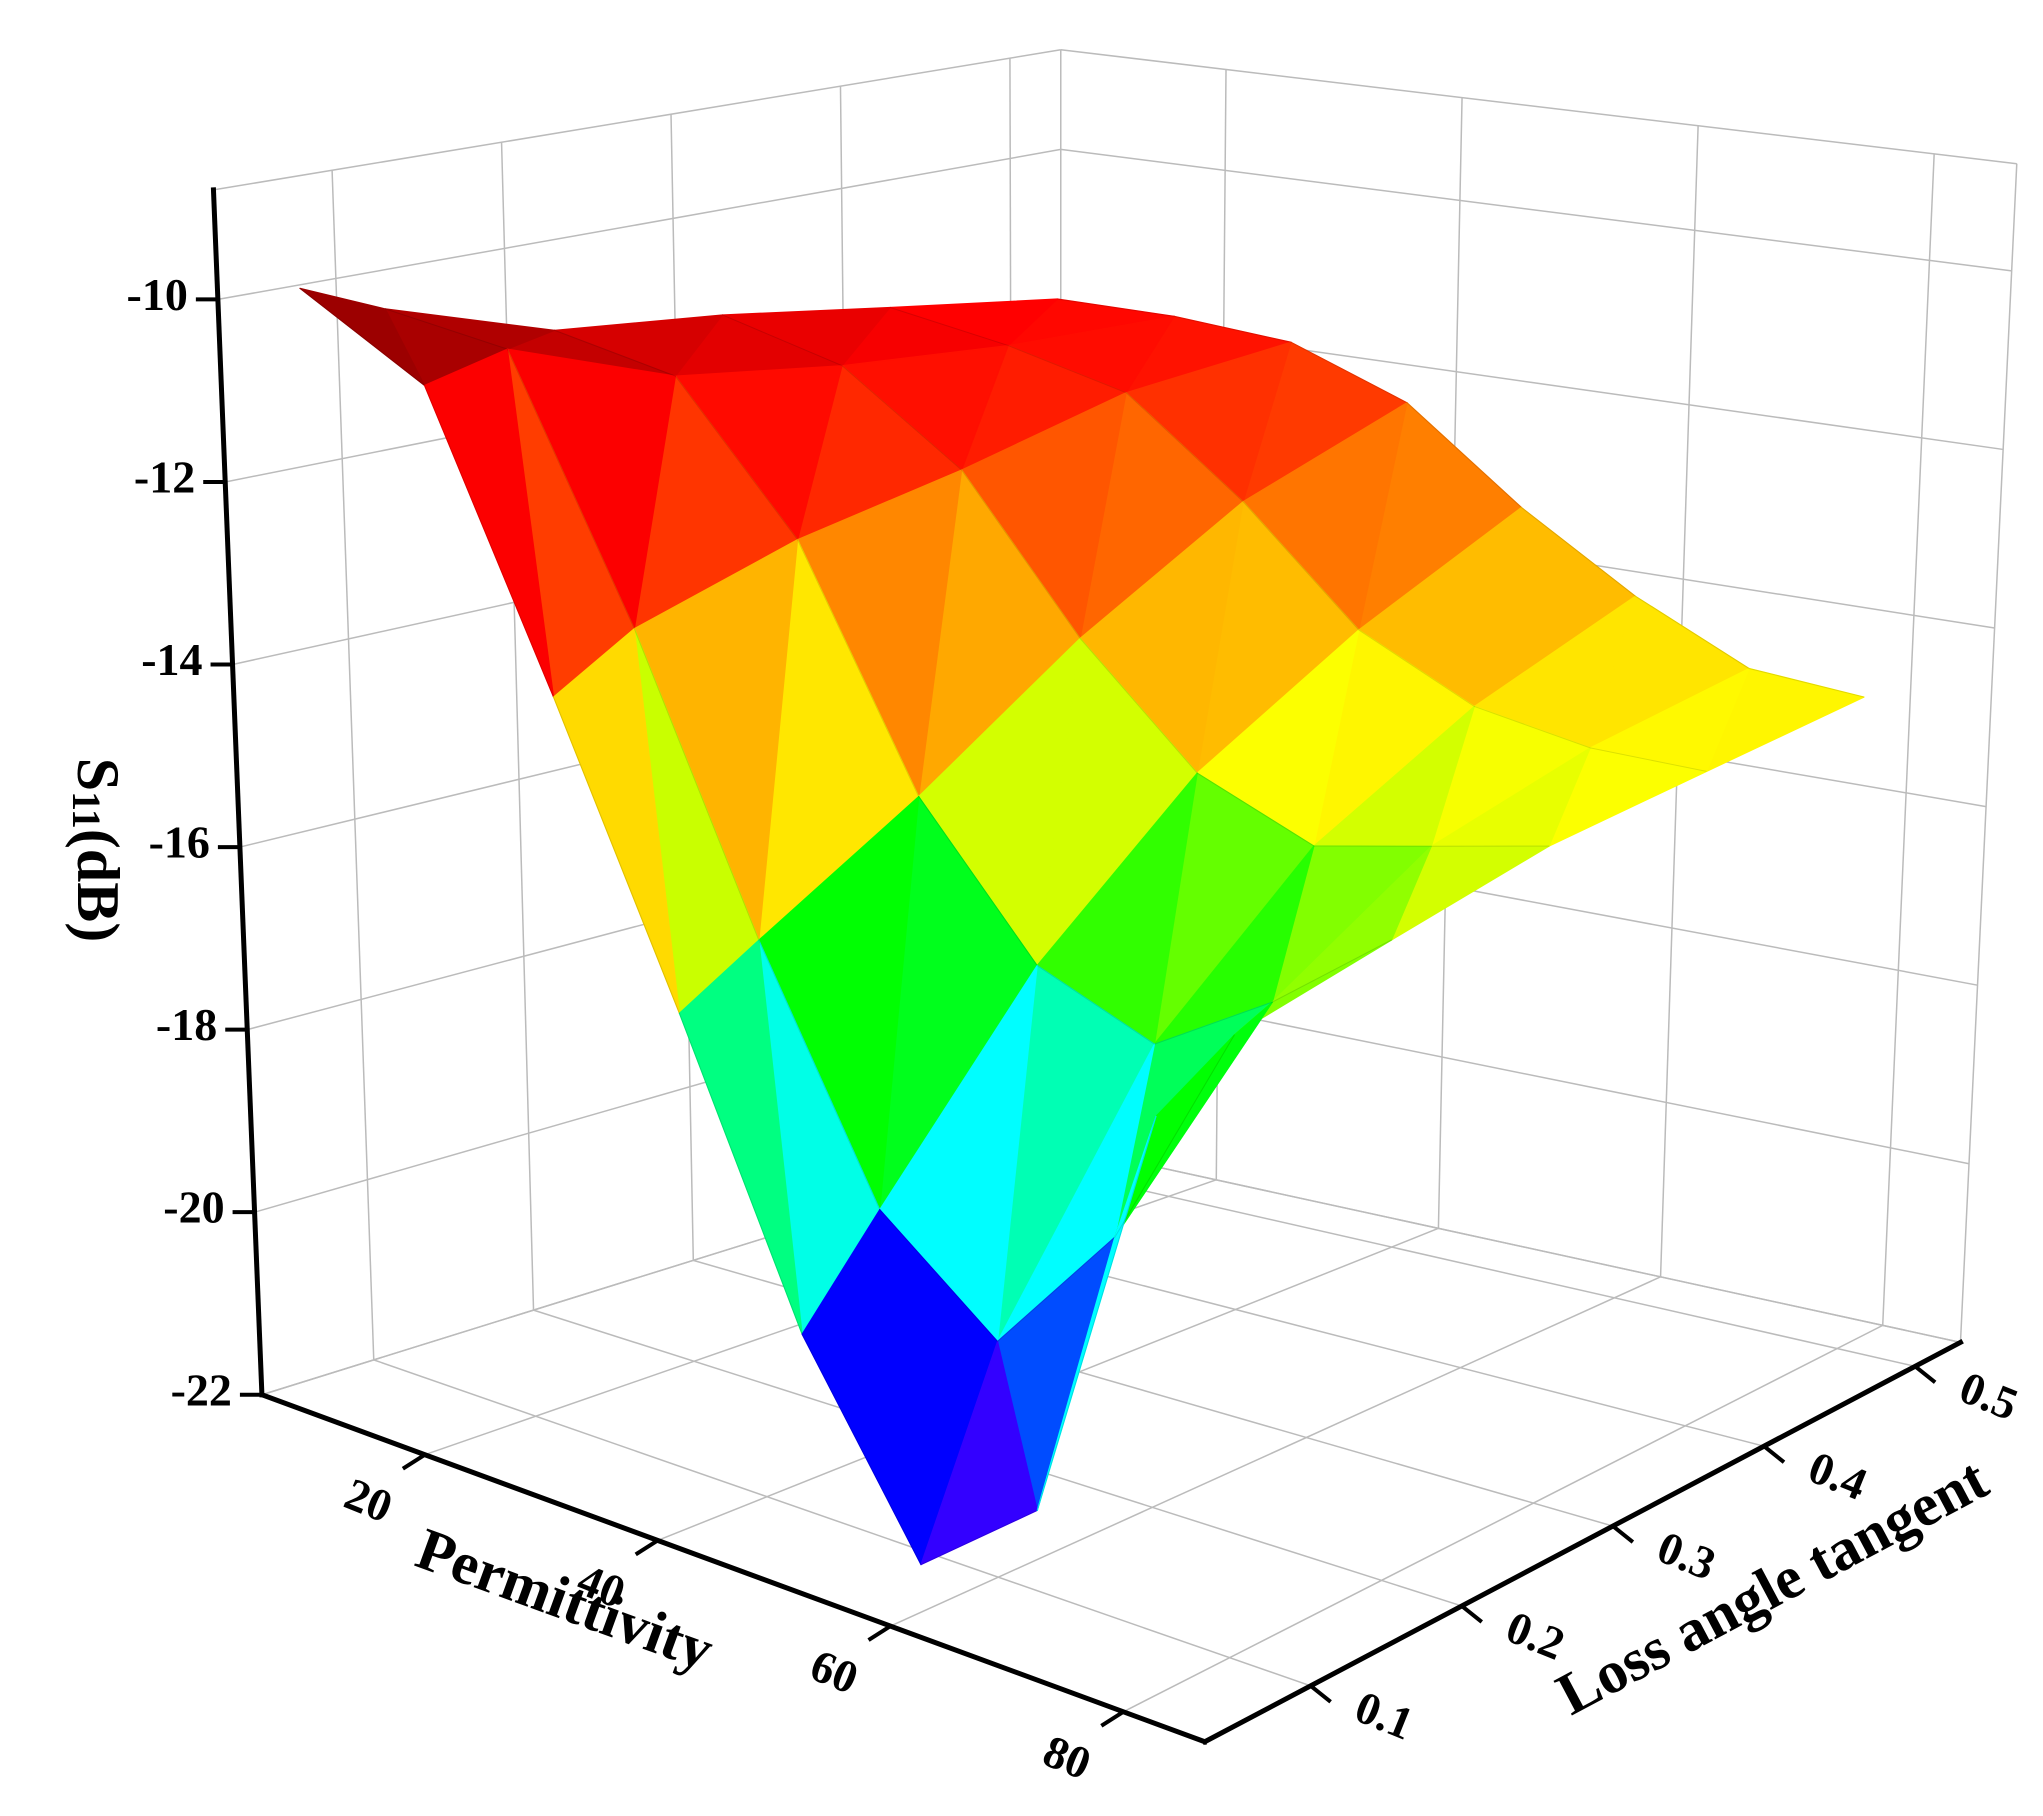 This screenshot has width=2043, height=1816. I want to click on y-tick-label: 0.1, so click(1384, 1715).